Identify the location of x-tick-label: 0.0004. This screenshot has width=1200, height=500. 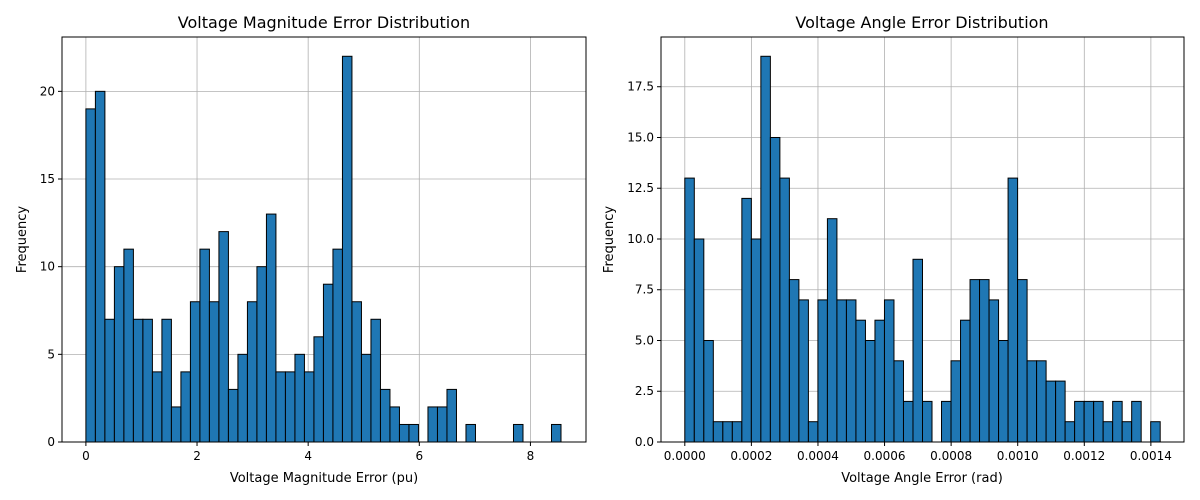
(818, 456).